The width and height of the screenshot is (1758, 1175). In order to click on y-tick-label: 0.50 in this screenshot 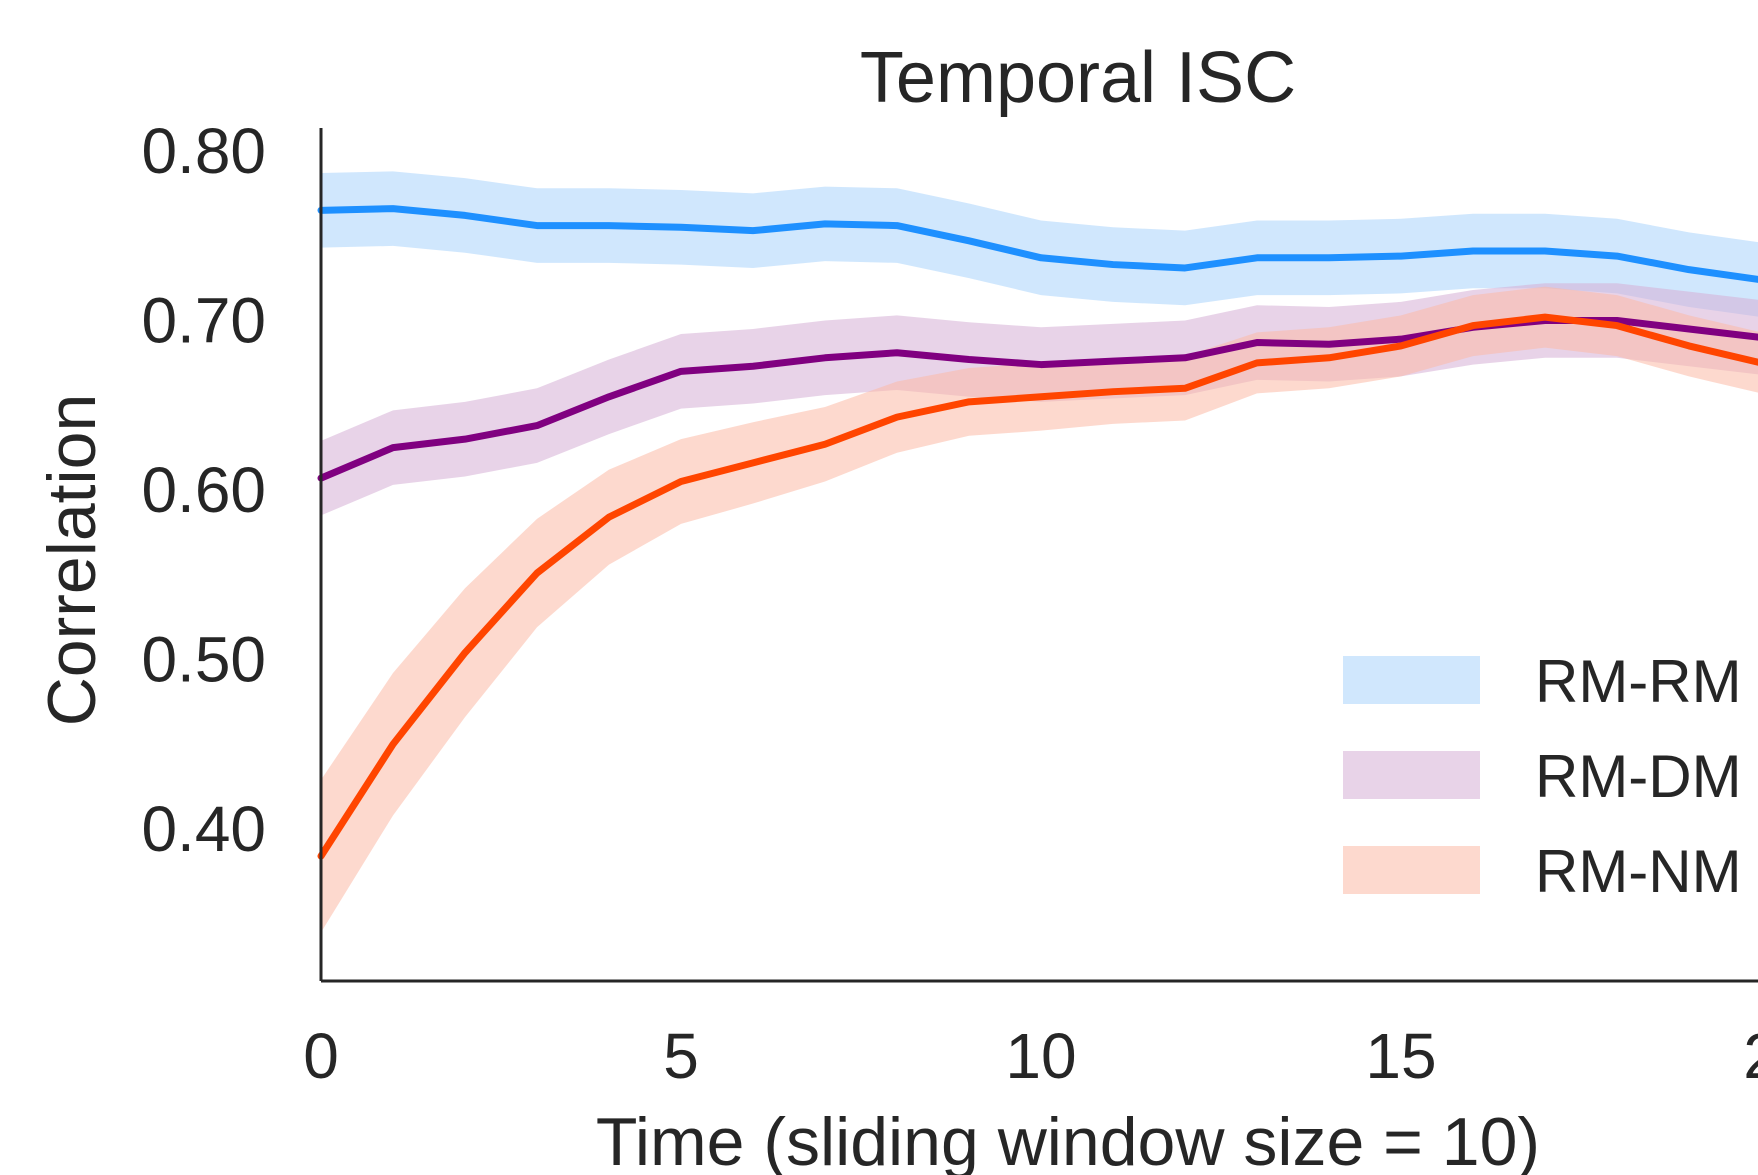, I will do `click(203, 660)`.